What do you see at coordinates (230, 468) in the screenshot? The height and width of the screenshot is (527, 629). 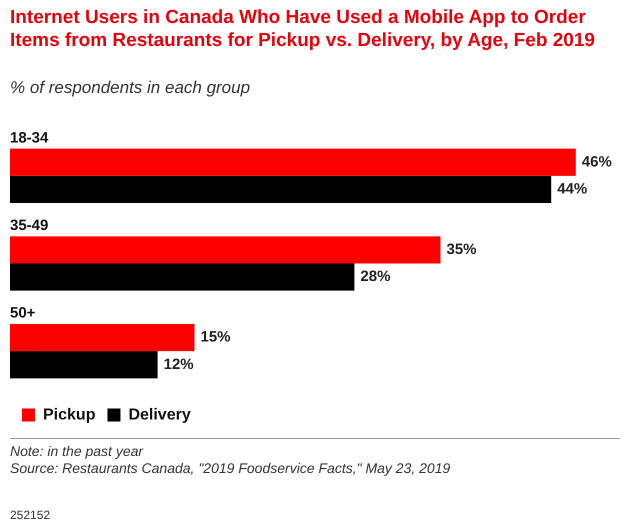 I see `source-note: Source: Restaurants Canada, "2019 Foodservice Facts," May 23, 2019` at bounding box center [230, 468].